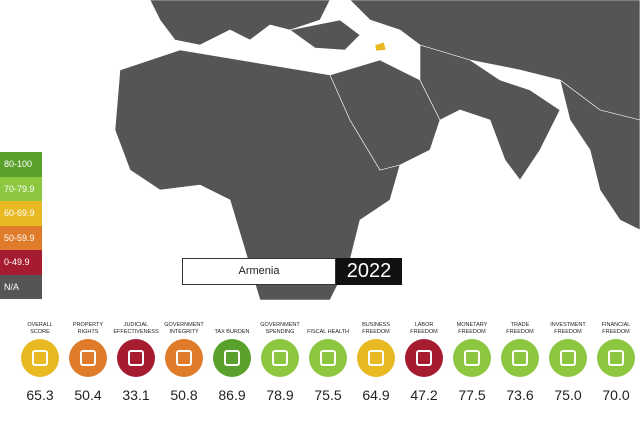 Image resolution: width=640 pixels, height=435 pixels. What do you see at coordinates (424, 395) in the screenshot?
I see `indicator-score: 47.2` at bounding box center [424, 395].